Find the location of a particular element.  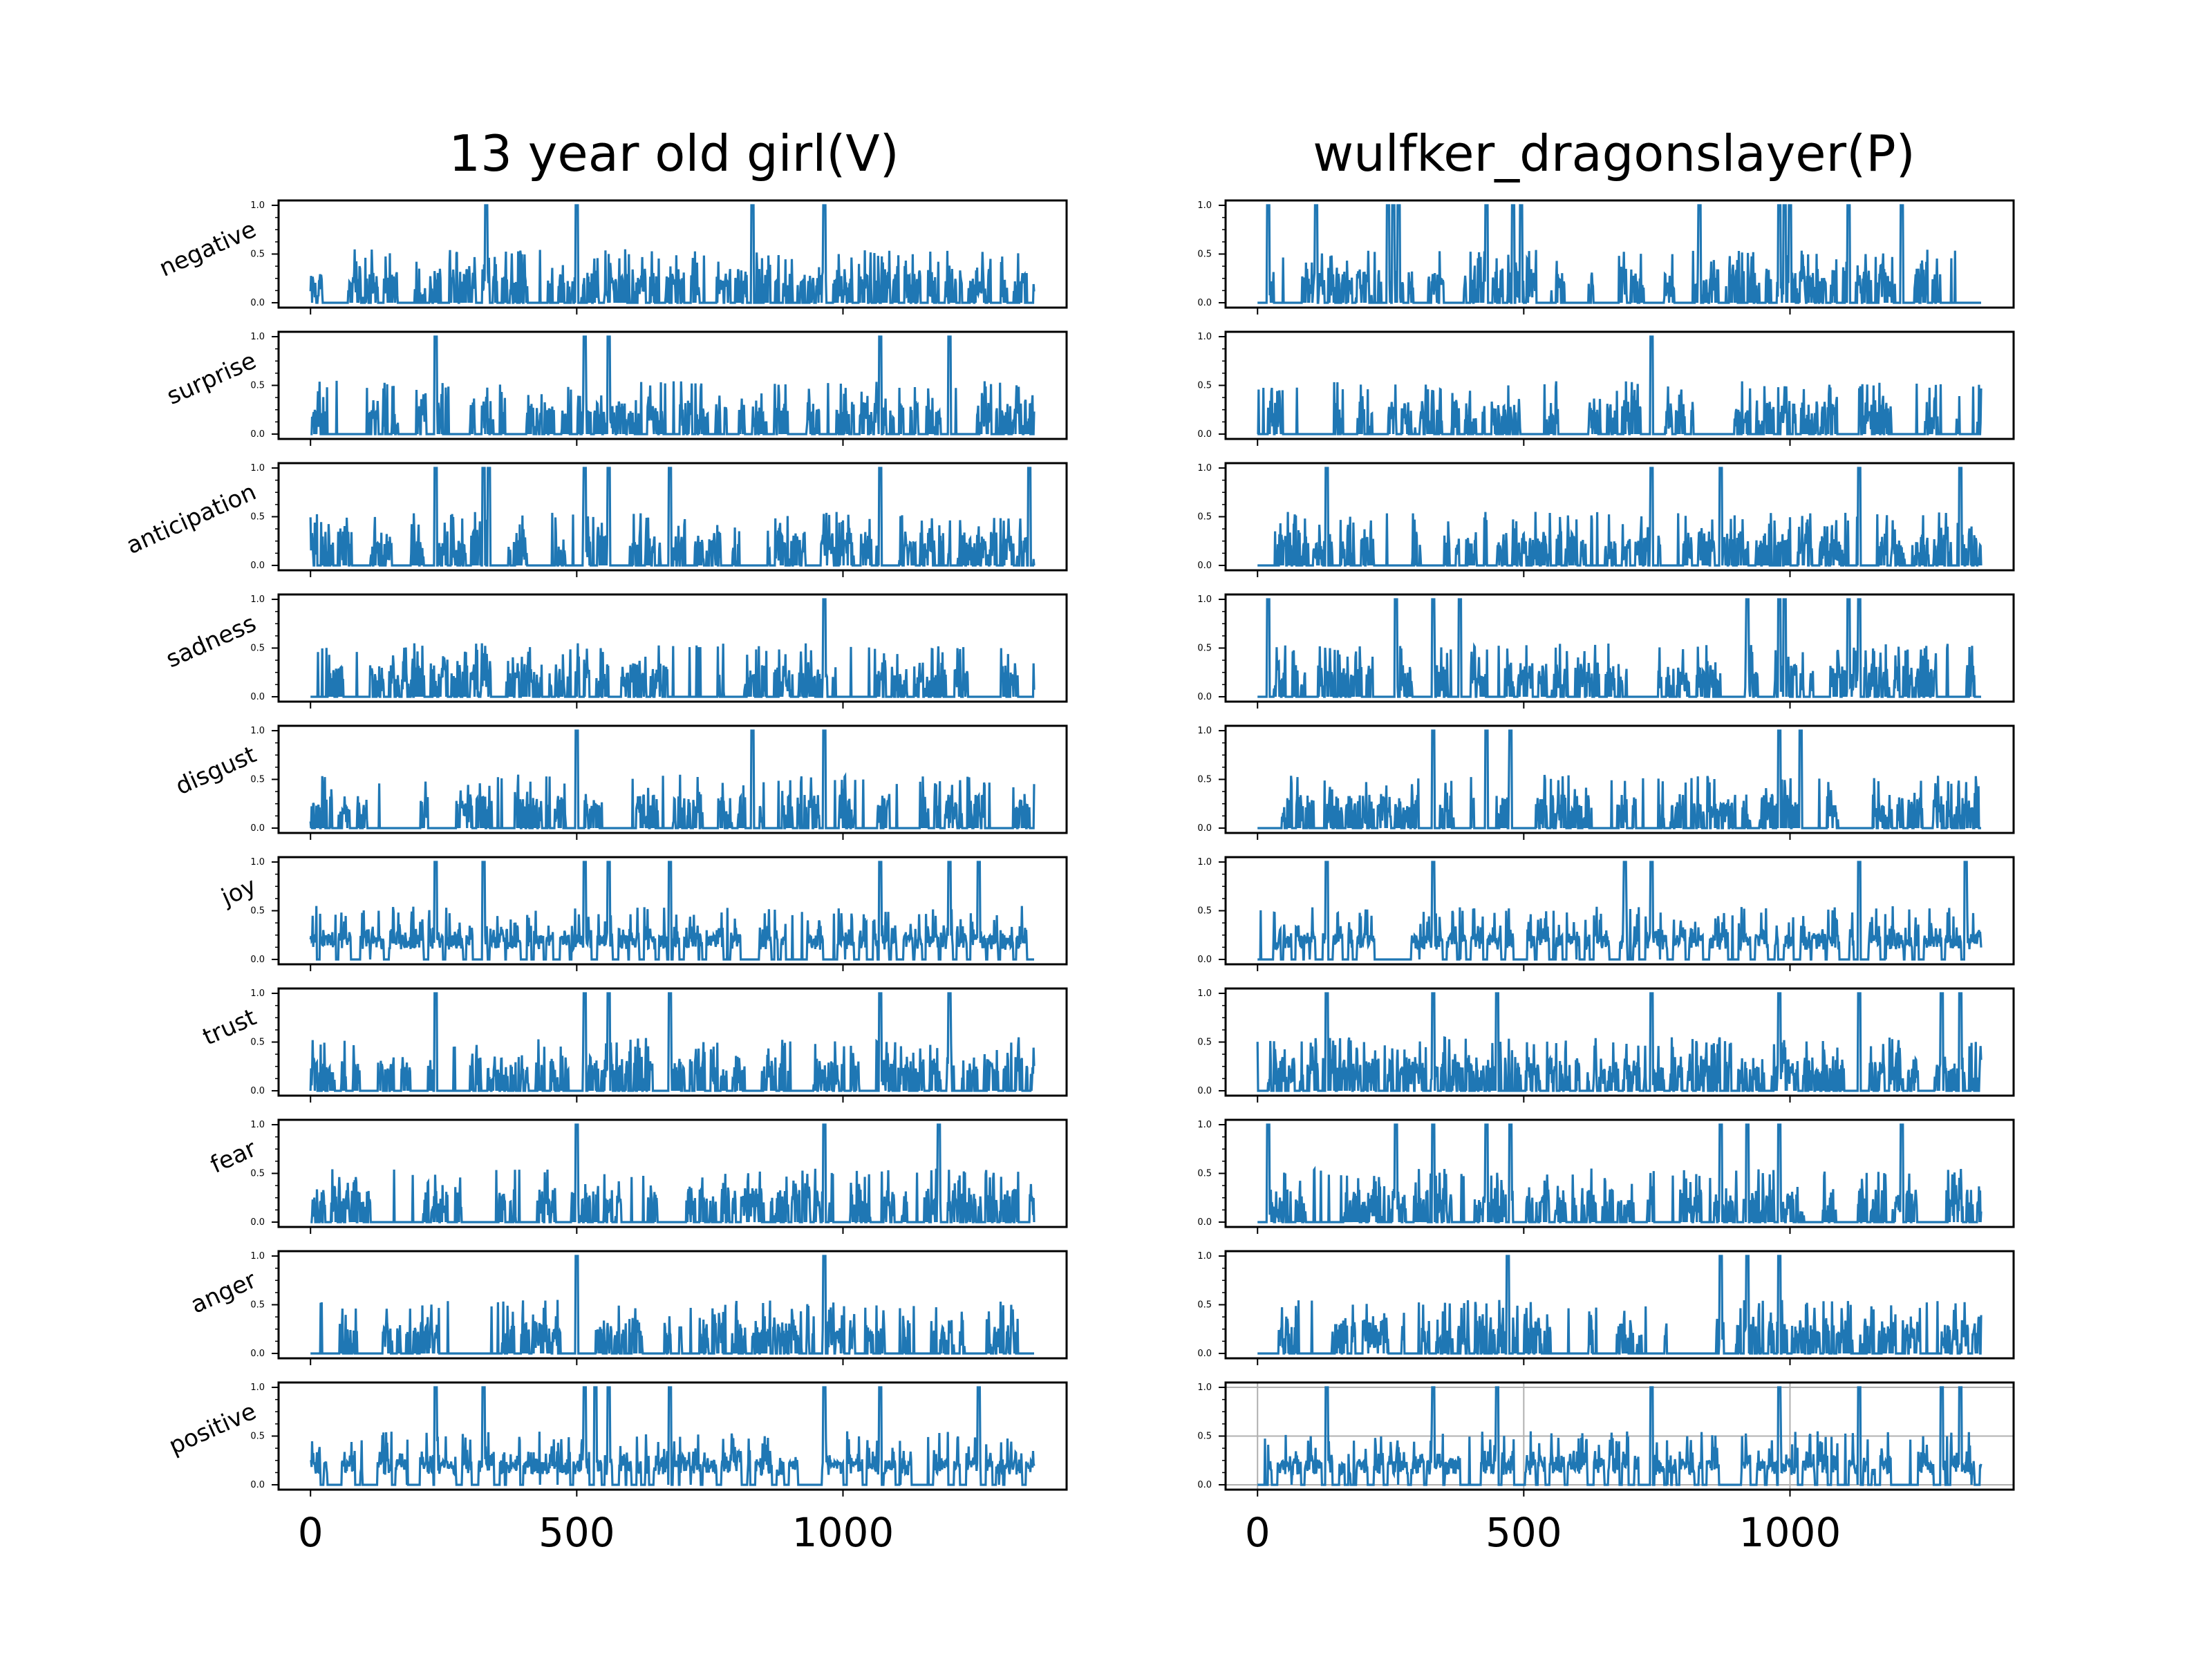

right-column-title: wulfker_dragonslayer(P) is located at coordinates (1614, 153).